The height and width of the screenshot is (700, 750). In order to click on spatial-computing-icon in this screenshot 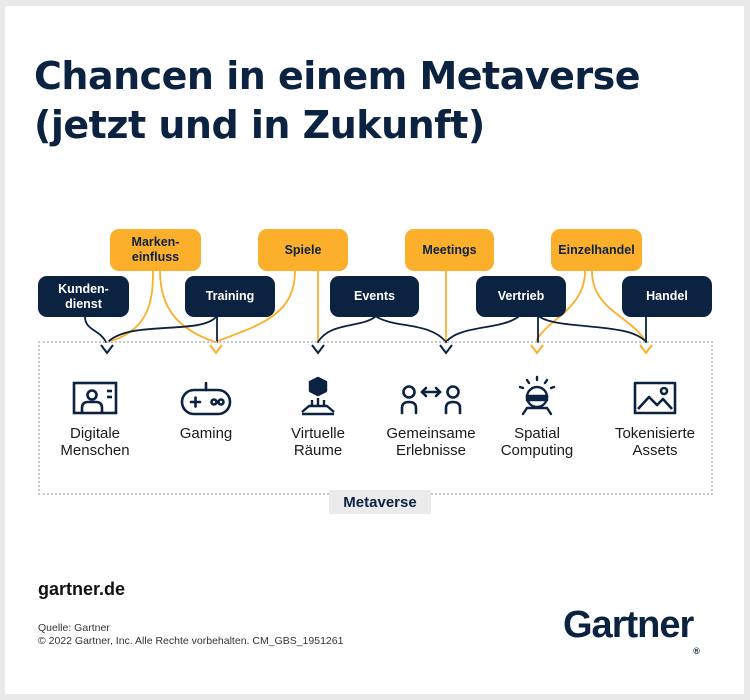, I will do `click(537, 395)`.